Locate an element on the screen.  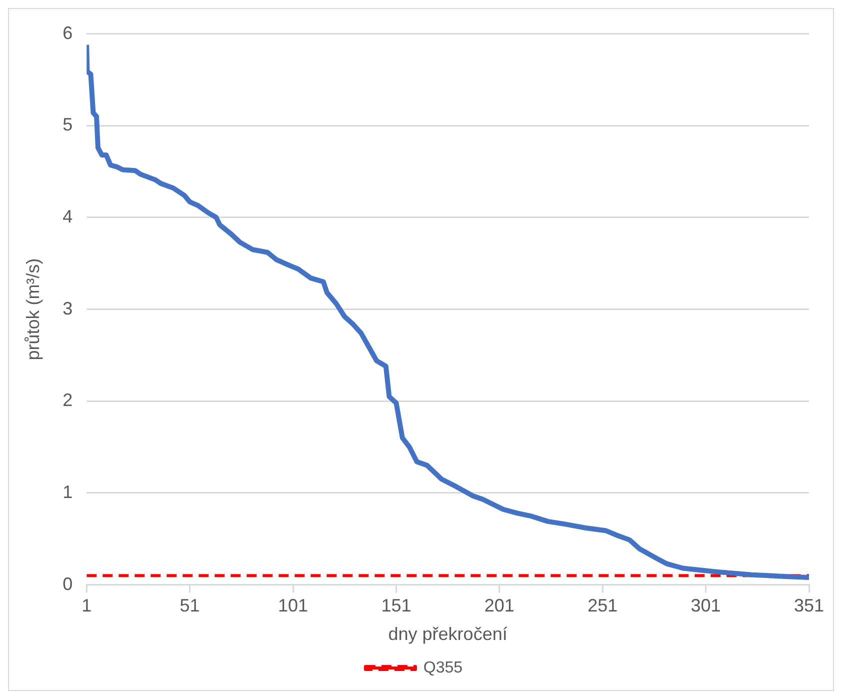
y-axis-title: průtok (m³/s) is located at coordinates (32, 309).